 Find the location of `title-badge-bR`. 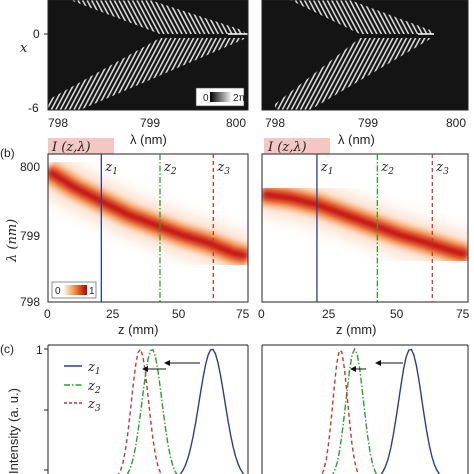

title-badge-bR is located at coordinates (297, 146).